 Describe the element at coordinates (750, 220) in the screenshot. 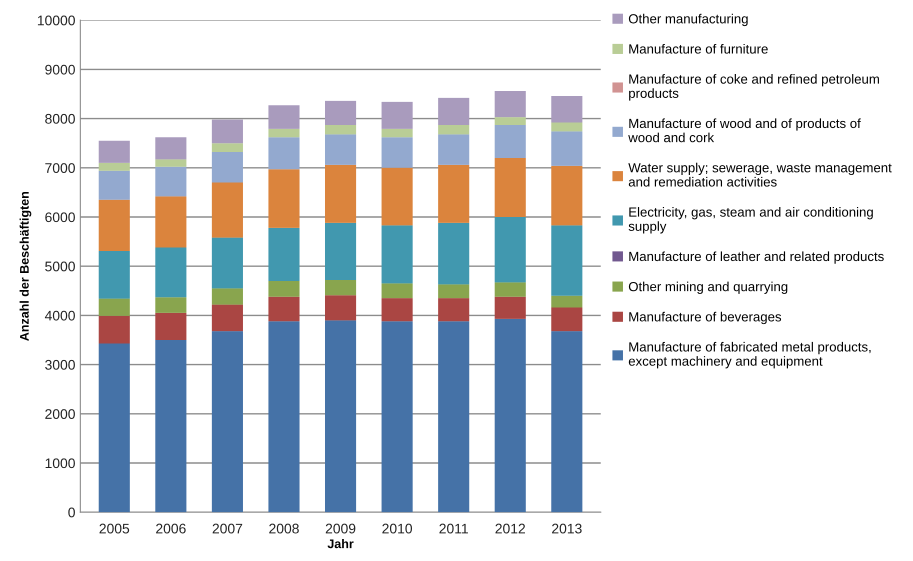

I see `legend-label: Electricity, gas, steam and air conditioning supply` at that location.